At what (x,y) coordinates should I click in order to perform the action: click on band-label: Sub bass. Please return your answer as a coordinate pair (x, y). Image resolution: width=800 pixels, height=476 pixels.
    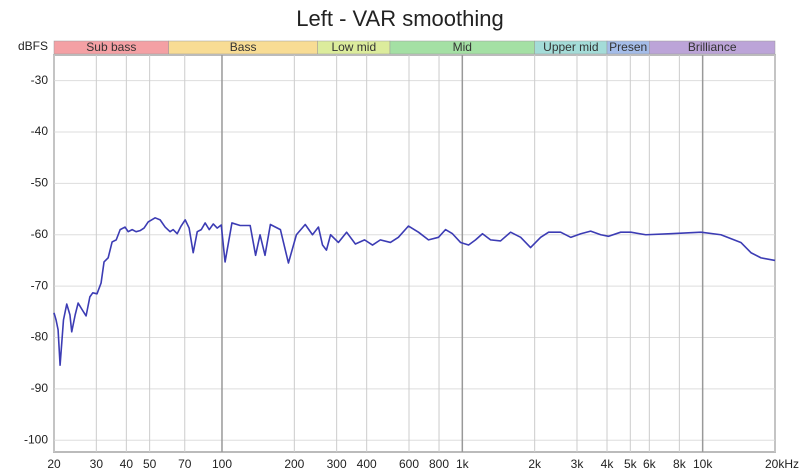
    Looking at the image, I should click on (111, 47).